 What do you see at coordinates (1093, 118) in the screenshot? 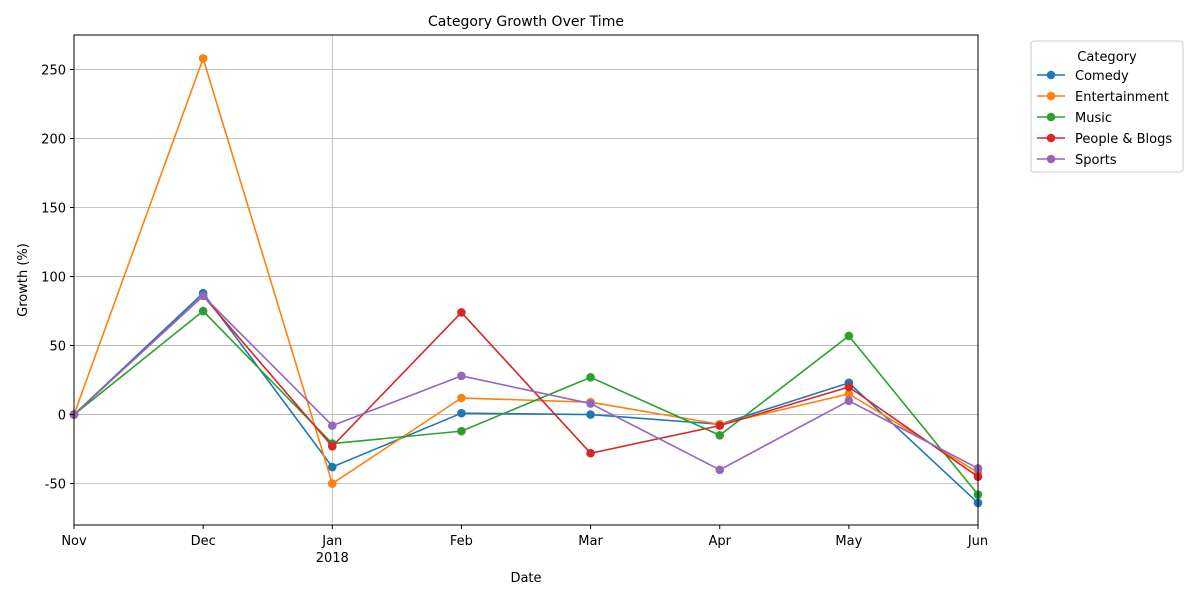
I see `legend-label: Music` at bounding box center [1093, 118].